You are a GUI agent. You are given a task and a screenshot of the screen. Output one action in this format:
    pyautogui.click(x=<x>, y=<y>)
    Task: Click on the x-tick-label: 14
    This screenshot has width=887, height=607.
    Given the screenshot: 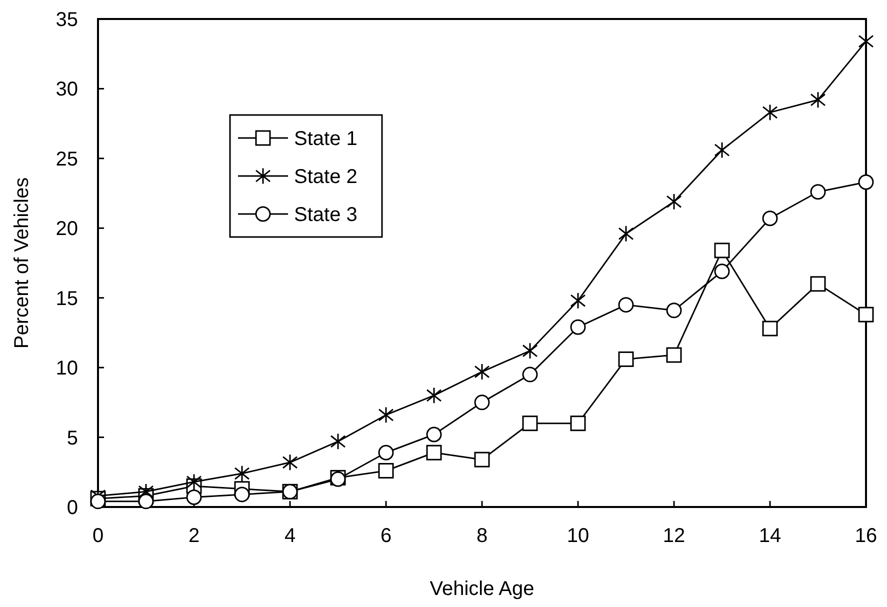 What is the action you would take?
    pyautogui.click(x=770, y=536)
    